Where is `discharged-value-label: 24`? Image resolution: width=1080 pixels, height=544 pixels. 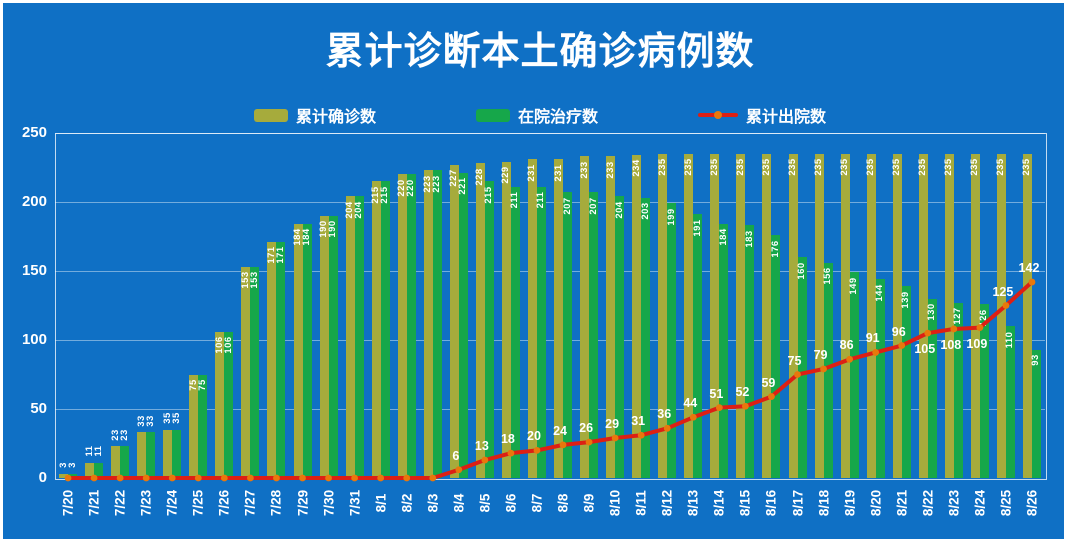 discharged-value-label: 24 is located at coordinates (560, 430).